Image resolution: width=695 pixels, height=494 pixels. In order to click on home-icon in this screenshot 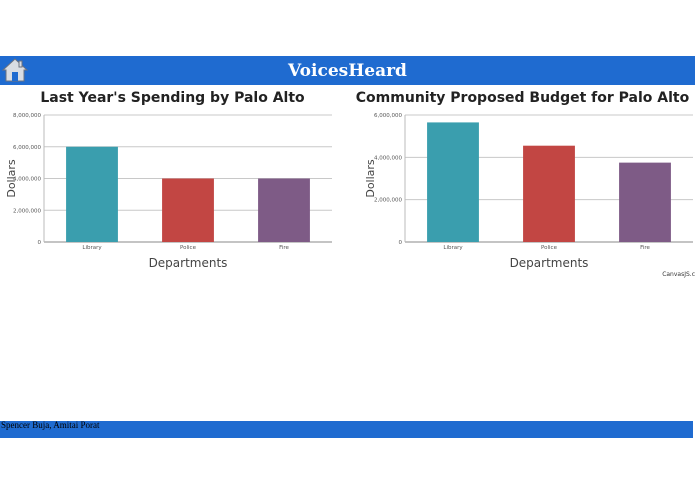, I will do `click(15, 70)`.